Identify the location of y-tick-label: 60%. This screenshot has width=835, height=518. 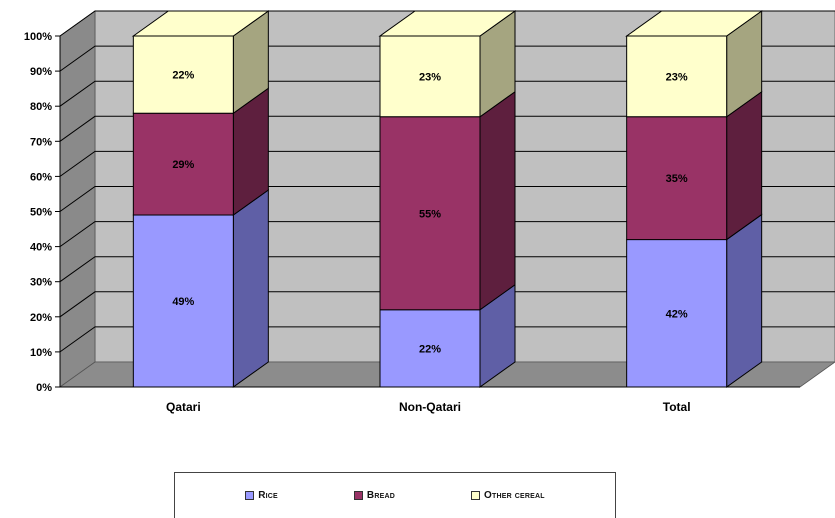
(41, 177).